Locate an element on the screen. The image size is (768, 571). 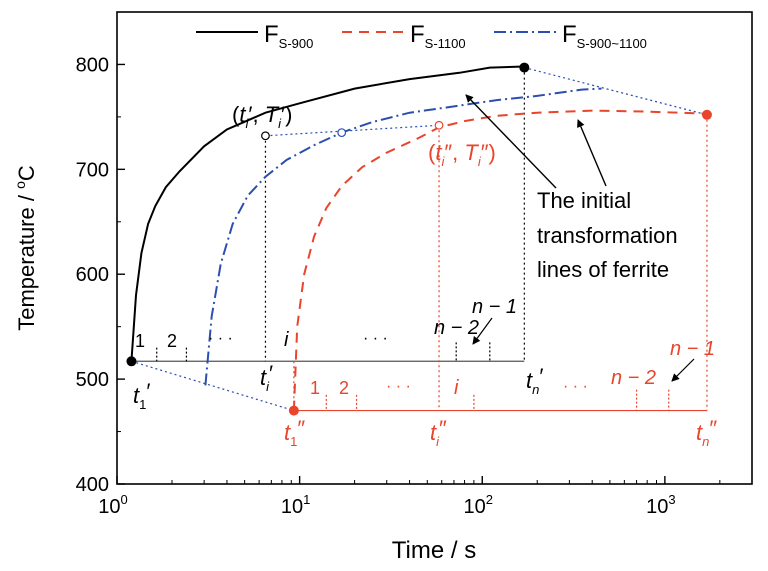
label-tn-dprime: tn″ is located at coordinates (706, 432).